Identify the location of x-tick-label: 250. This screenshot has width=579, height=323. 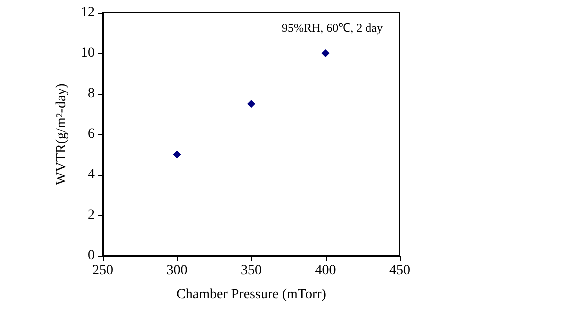
(103, 271).